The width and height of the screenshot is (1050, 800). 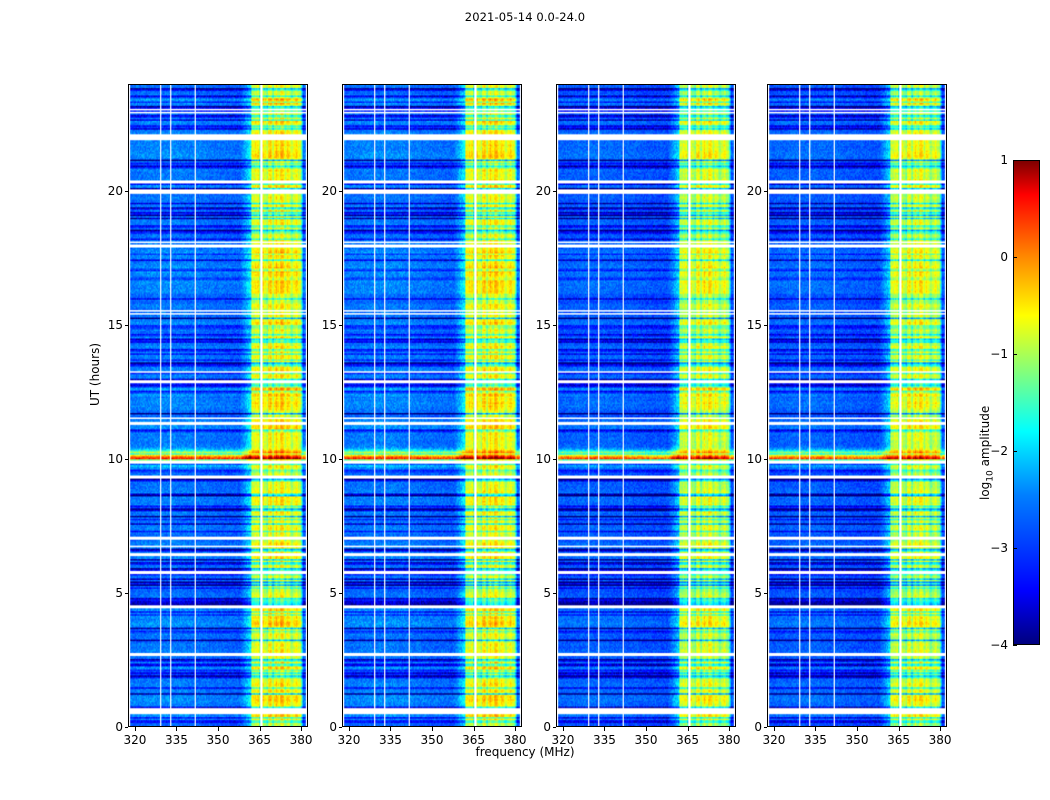 I want to click on y-tick-xy-0: 0, so click(x=547, y=727).